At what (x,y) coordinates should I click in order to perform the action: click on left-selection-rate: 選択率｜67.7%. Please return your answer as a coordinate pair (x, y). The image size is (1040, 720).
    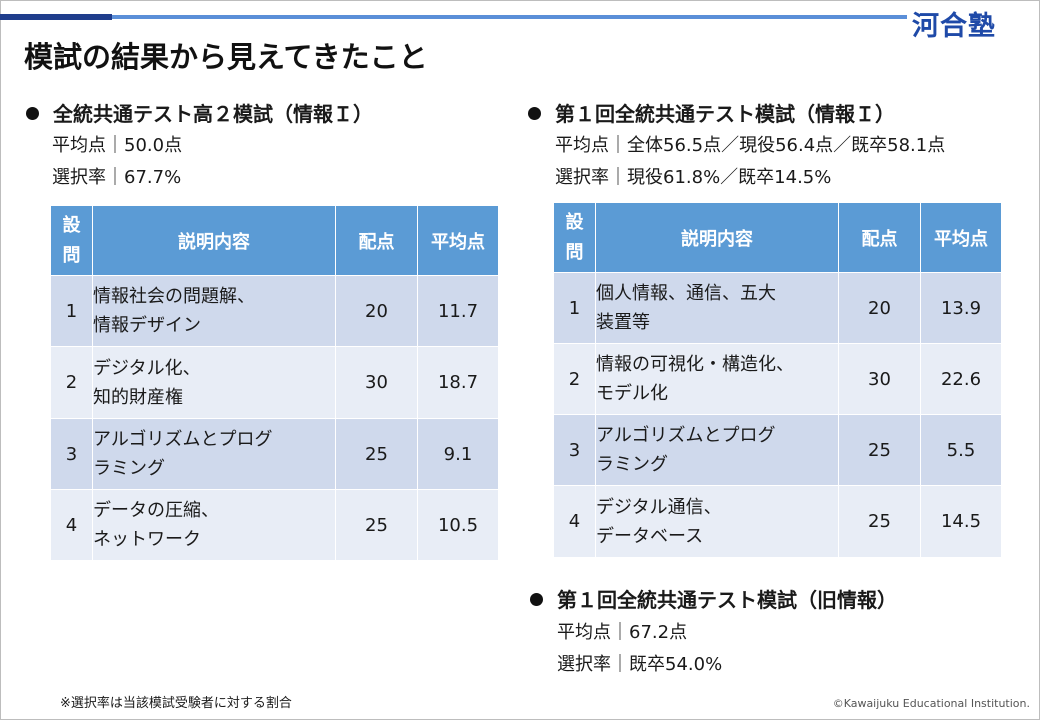
    Looking at the image, I should click on (117, 177).